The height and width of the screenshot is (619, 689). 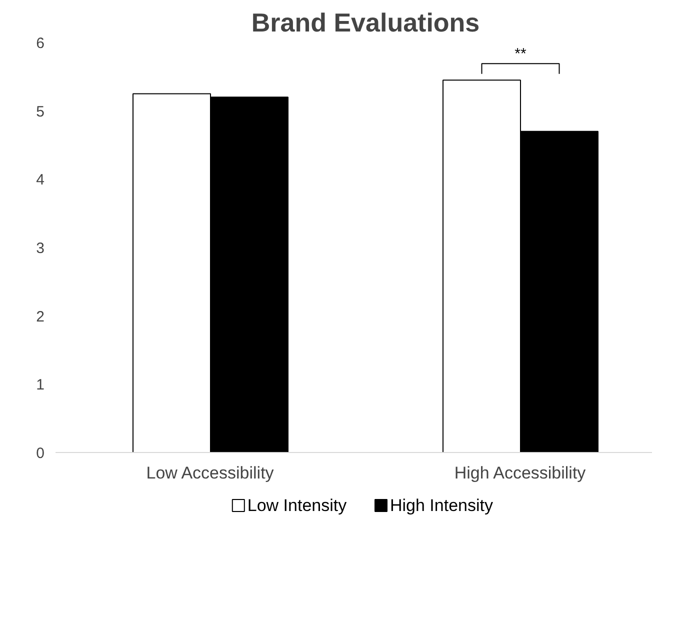 I want to click on y-tick-label: 4, so click(x=40, y=180).